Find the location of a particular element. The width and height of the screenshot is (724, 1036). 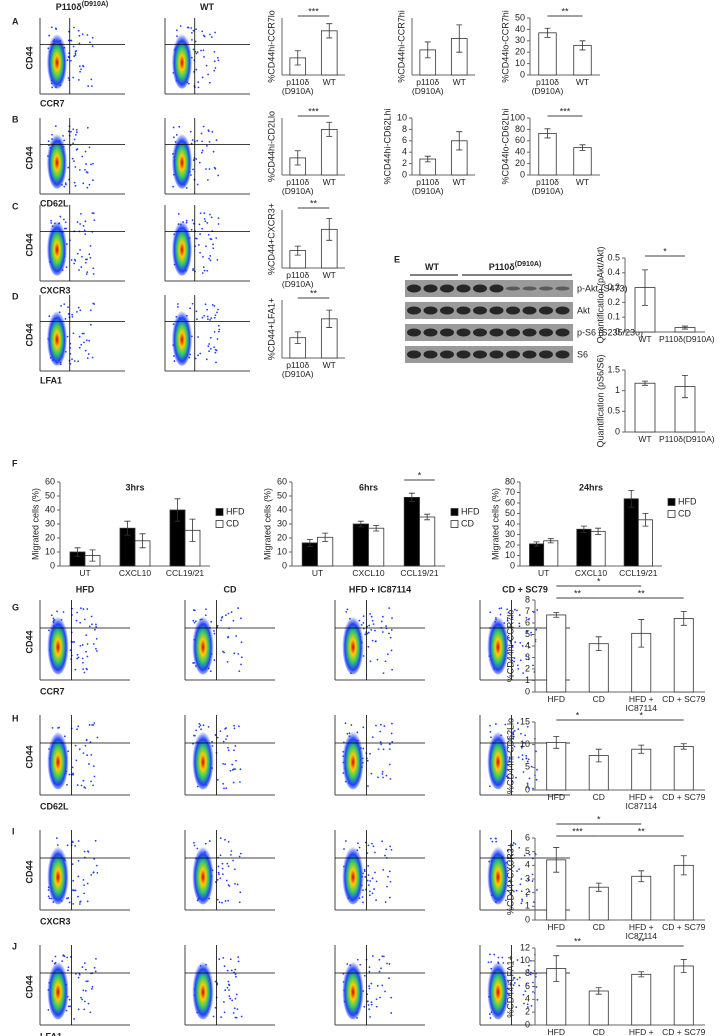

x-tick-label: CD + SC79 is located at coordinates (684, 927).